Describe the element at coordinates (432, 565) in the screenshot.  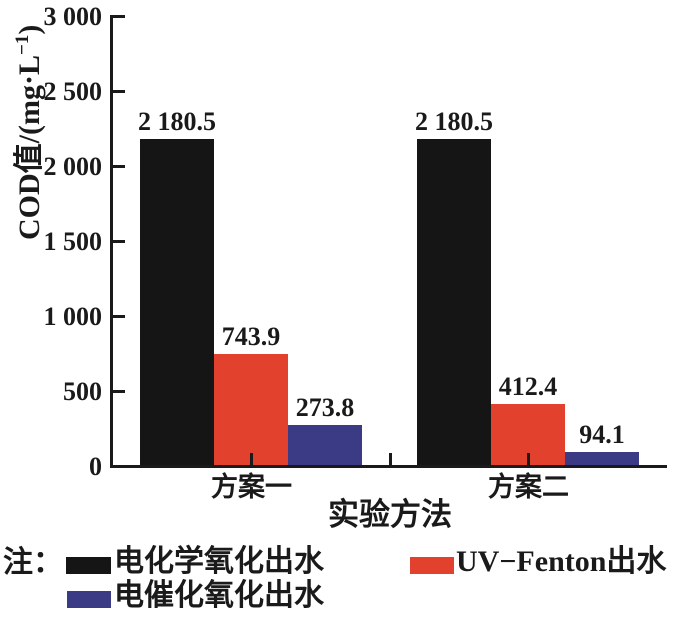
I see `legend-swatch-uv-fenton` at that location.